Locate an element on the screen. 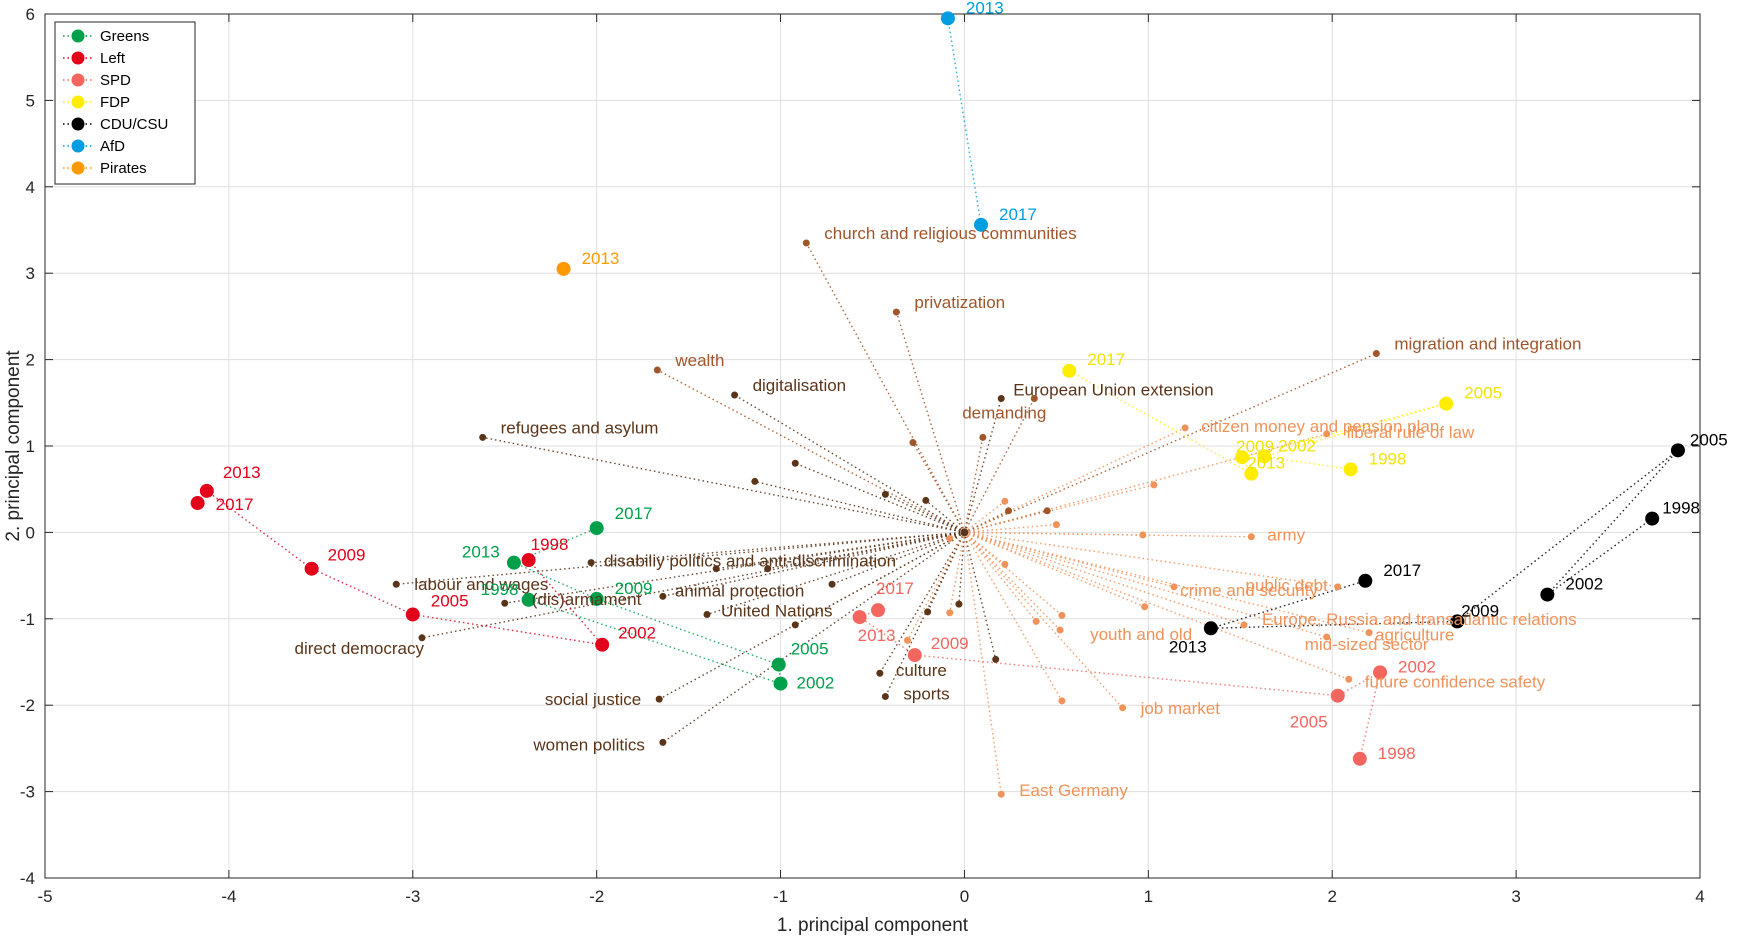 This screenshot has height=942, width=1748. y-tick-label: -1 is located at coordinates (27, 619).